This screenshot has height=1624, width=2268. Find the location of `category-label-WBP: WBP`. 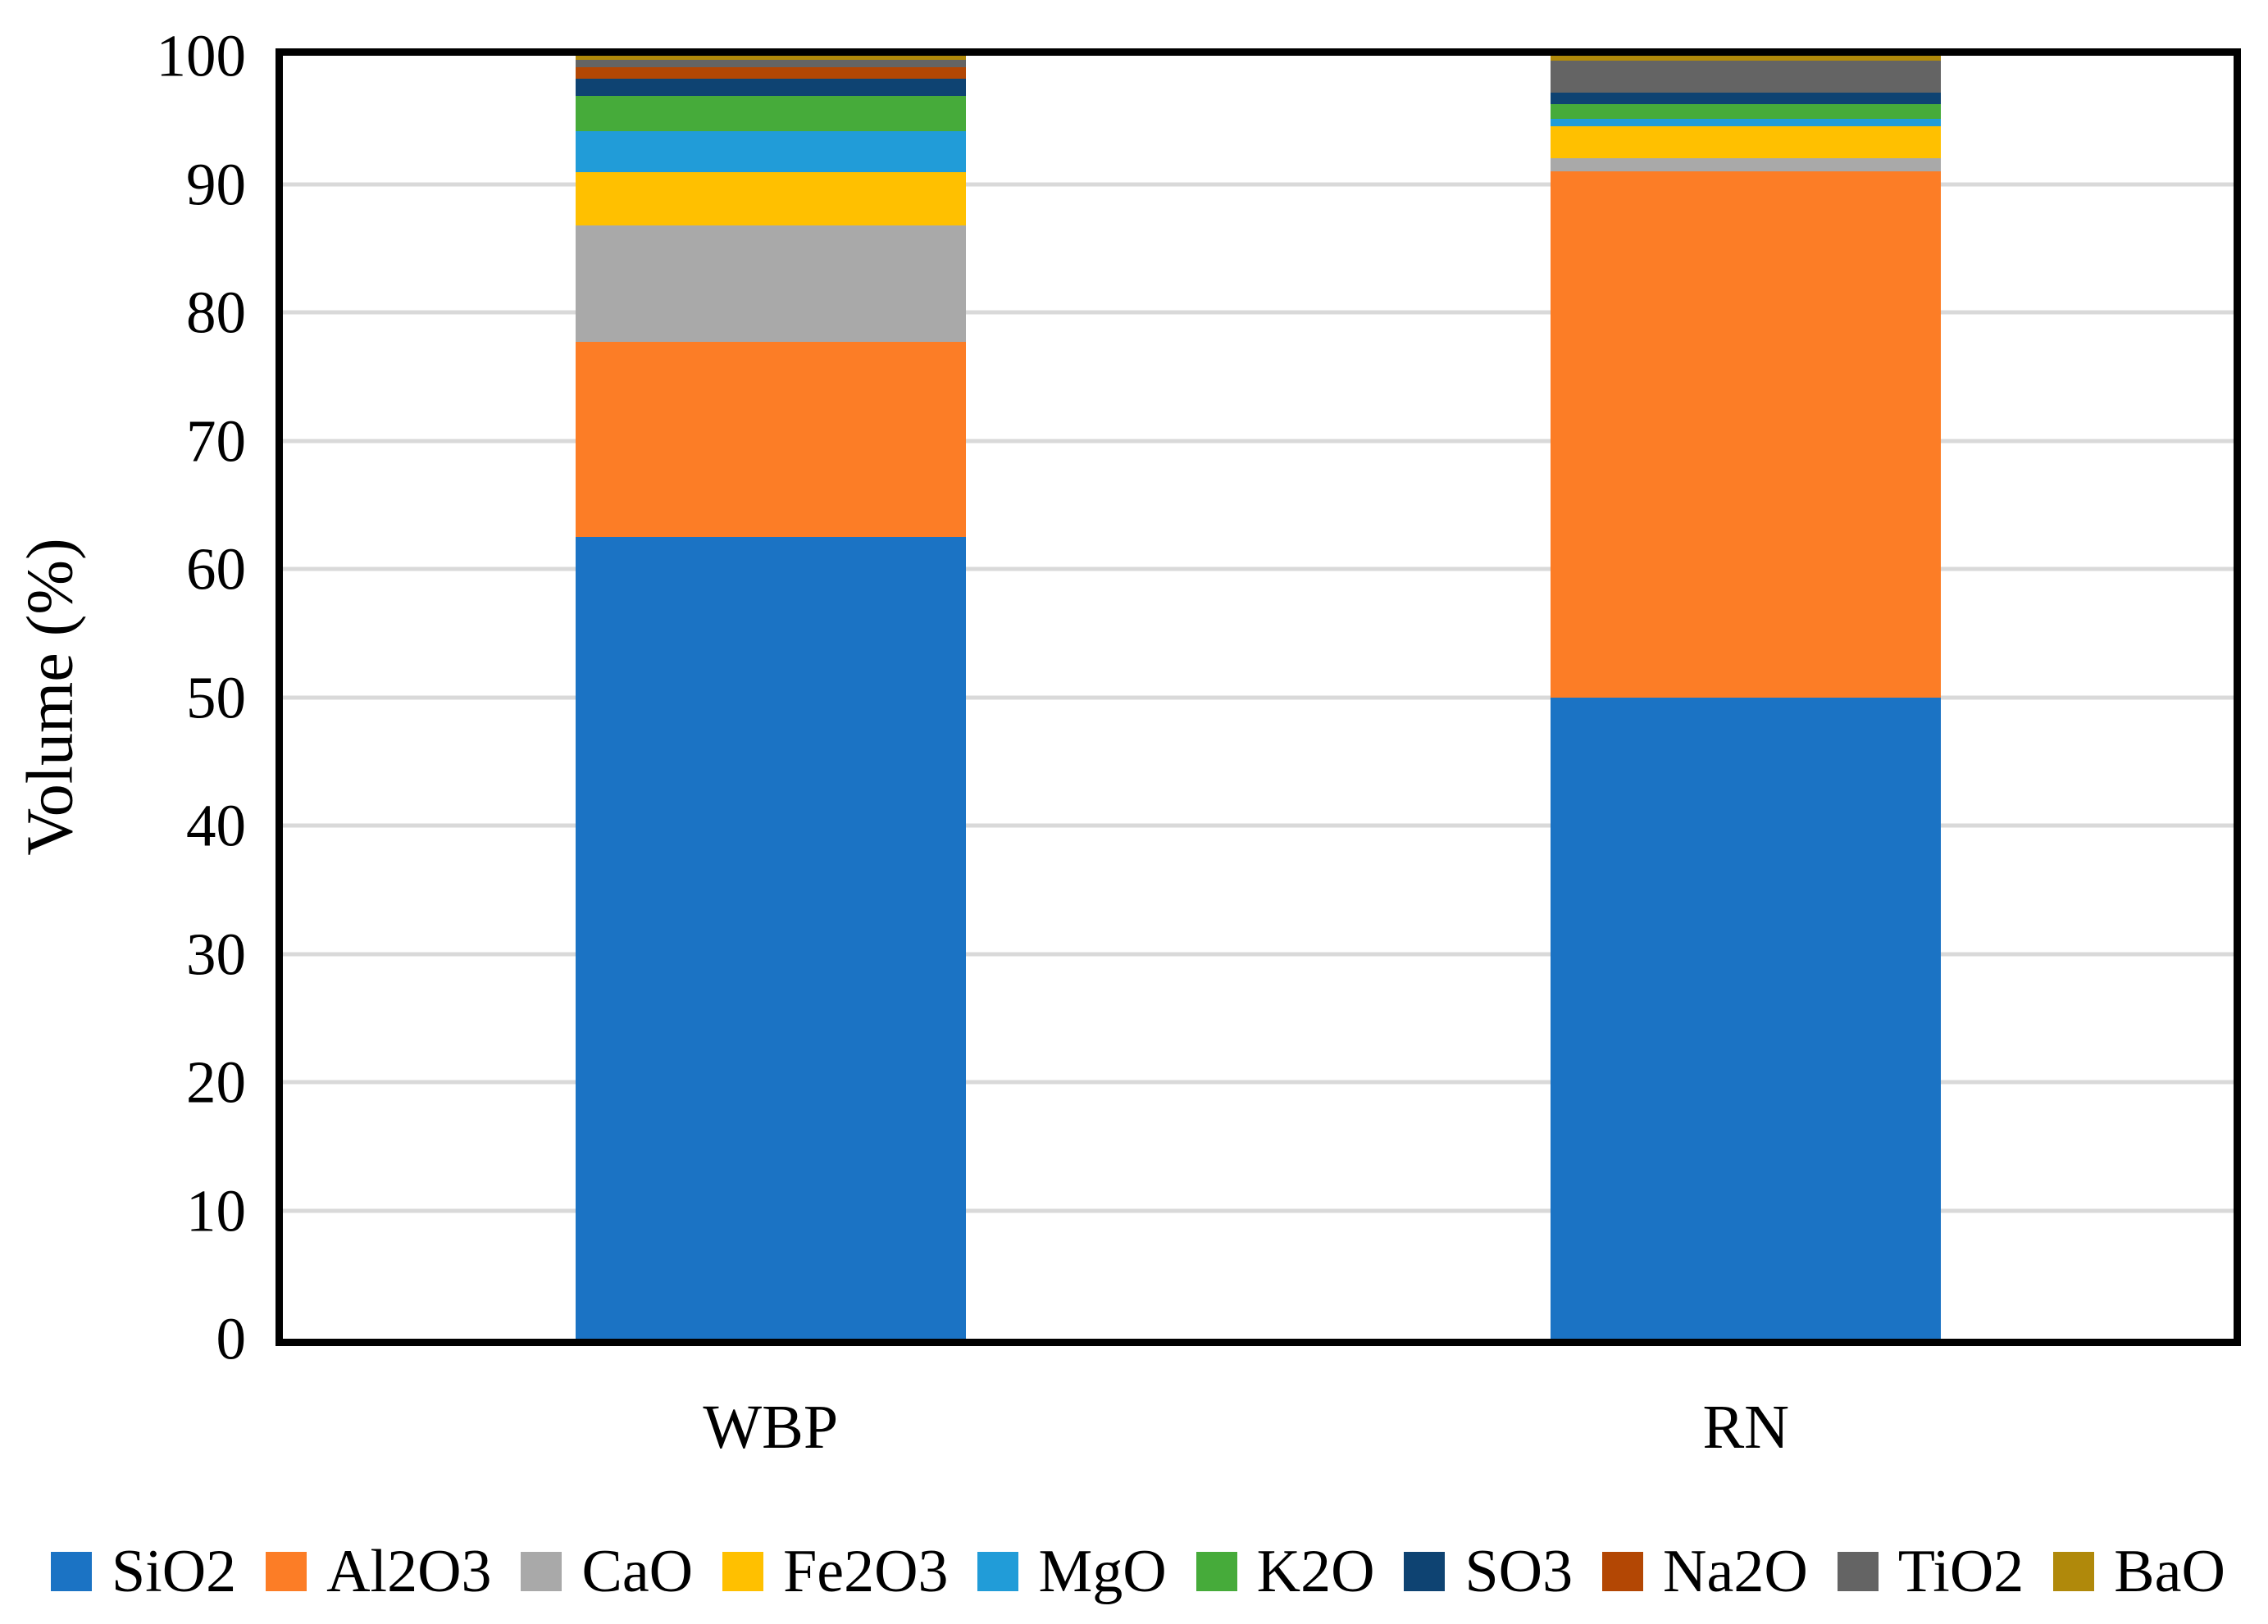

category-label-WBP: WBP is located at coordinates (771, 1428).